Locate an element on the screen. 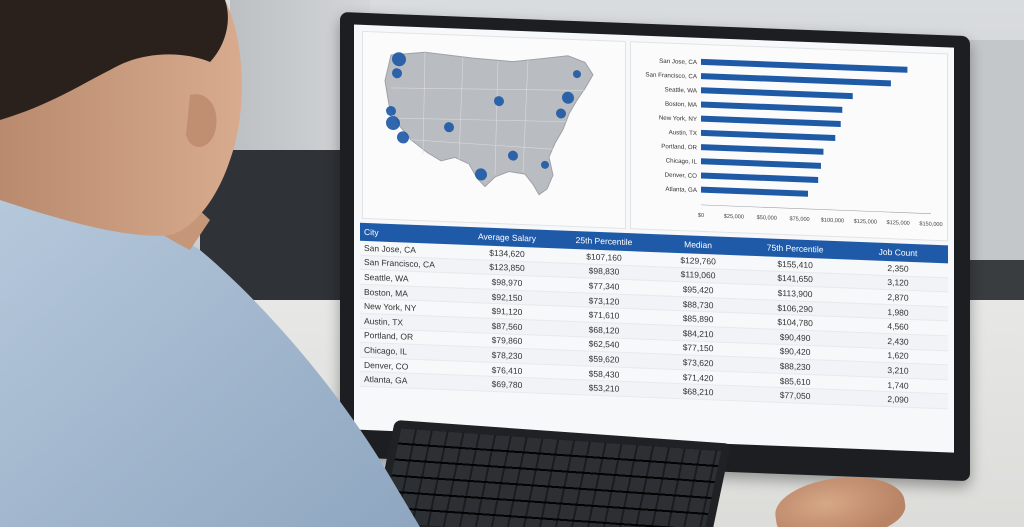 The height and width of the screenshot is (527, 1024). x-axis-line is located at coordinates (816, 209).